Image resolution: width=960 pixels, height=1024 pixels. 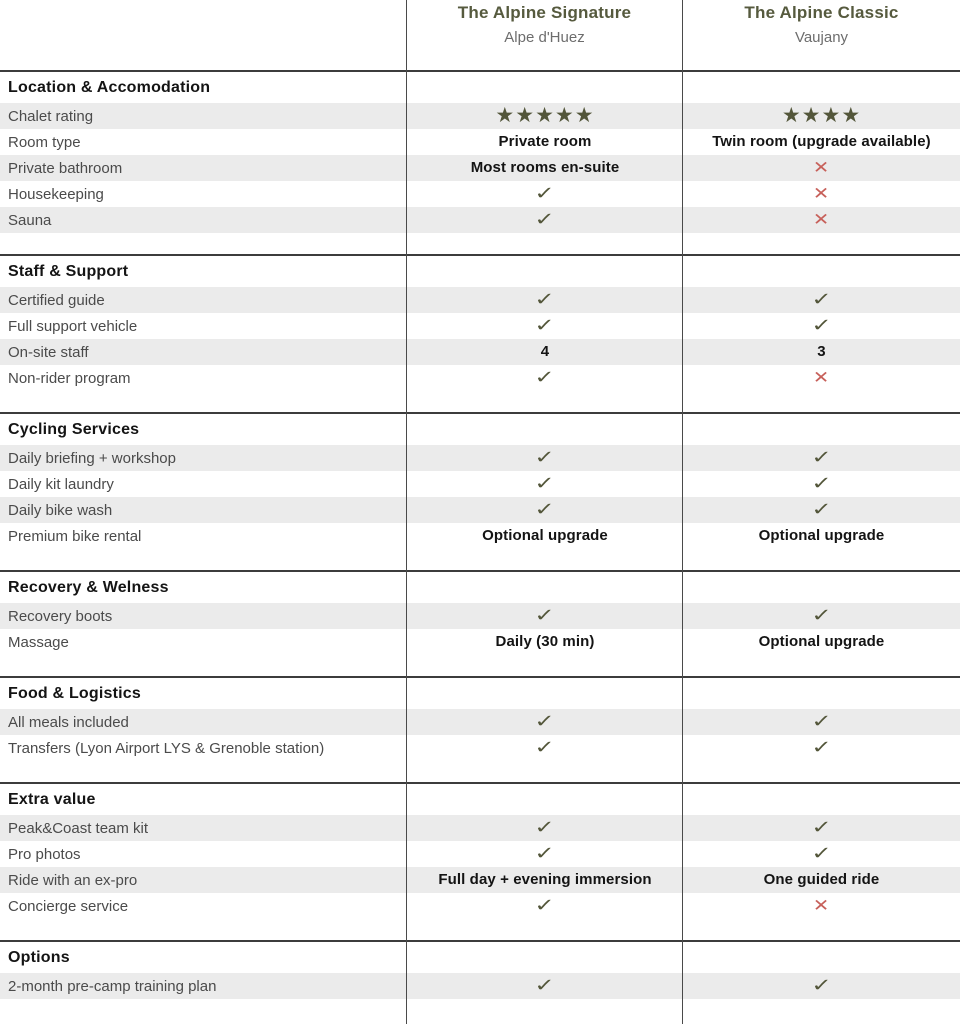 I want to click on row-label: Daily kit laundry, so click(x=61, y=484).